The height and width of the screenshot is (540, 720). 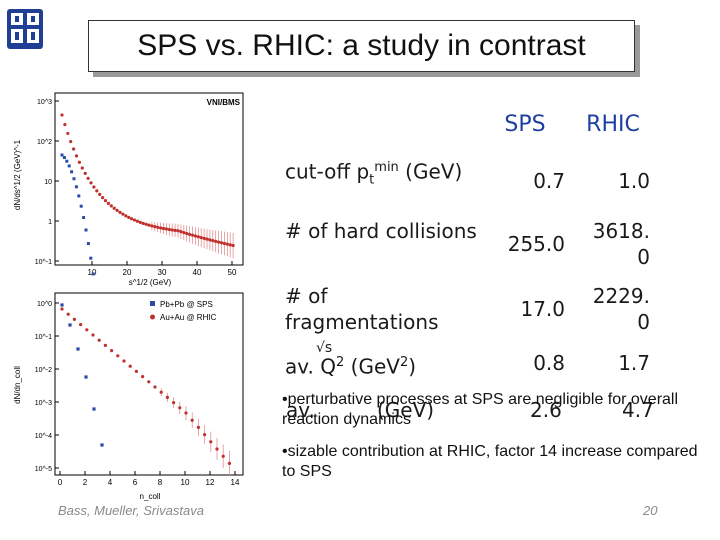 I want to click on plot-bottom-marks, so click(x=145, y=389).